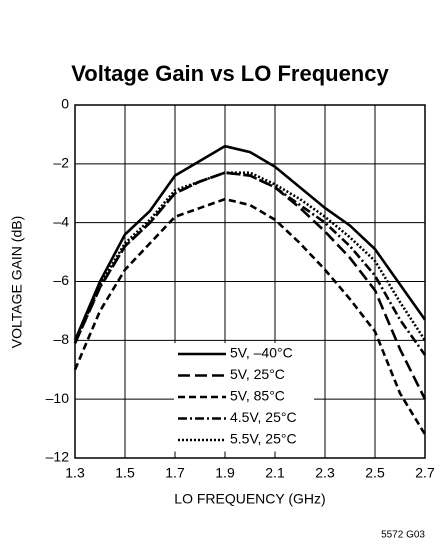  I want to click on x-axis-label: LO FREQUENCY (GHz), so click(249, 499).